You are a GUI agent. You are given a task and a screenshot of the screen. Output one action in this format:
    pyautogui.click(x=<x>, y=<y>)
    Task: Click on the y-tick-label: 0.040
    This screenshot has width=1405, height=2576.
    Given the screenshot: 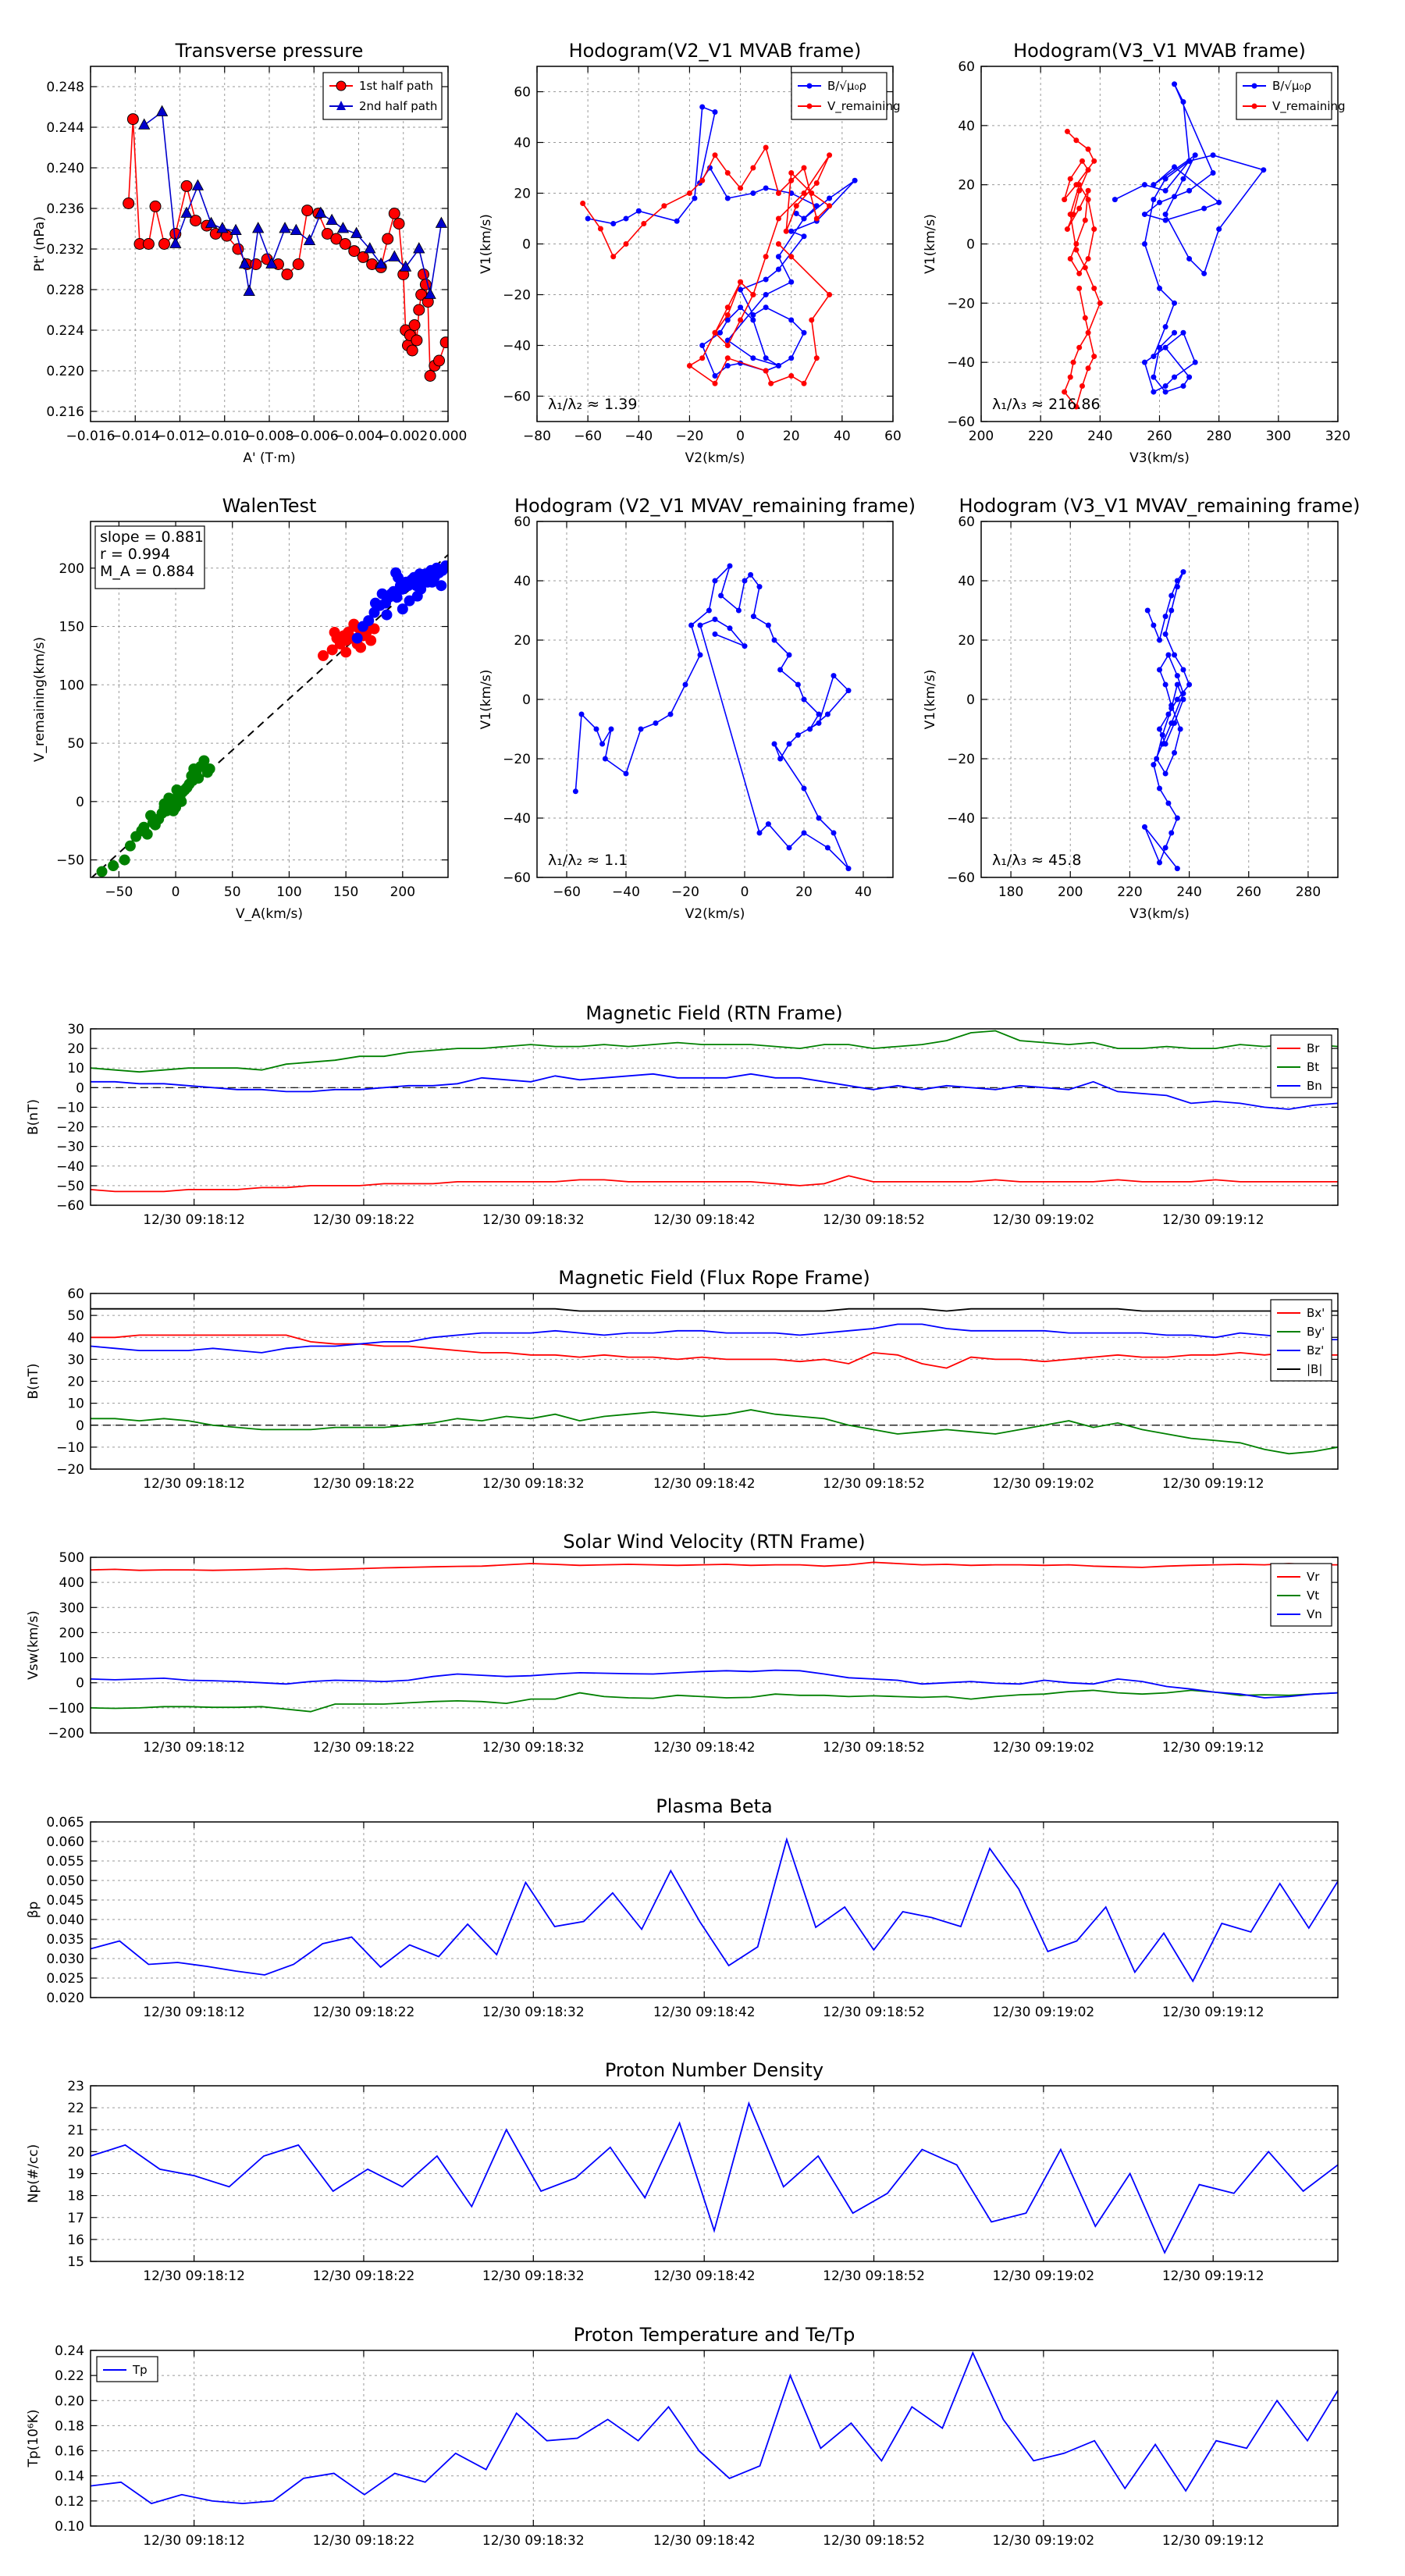 What is the action you would take?
    pyautogui.click(x=65, y=1920)
    